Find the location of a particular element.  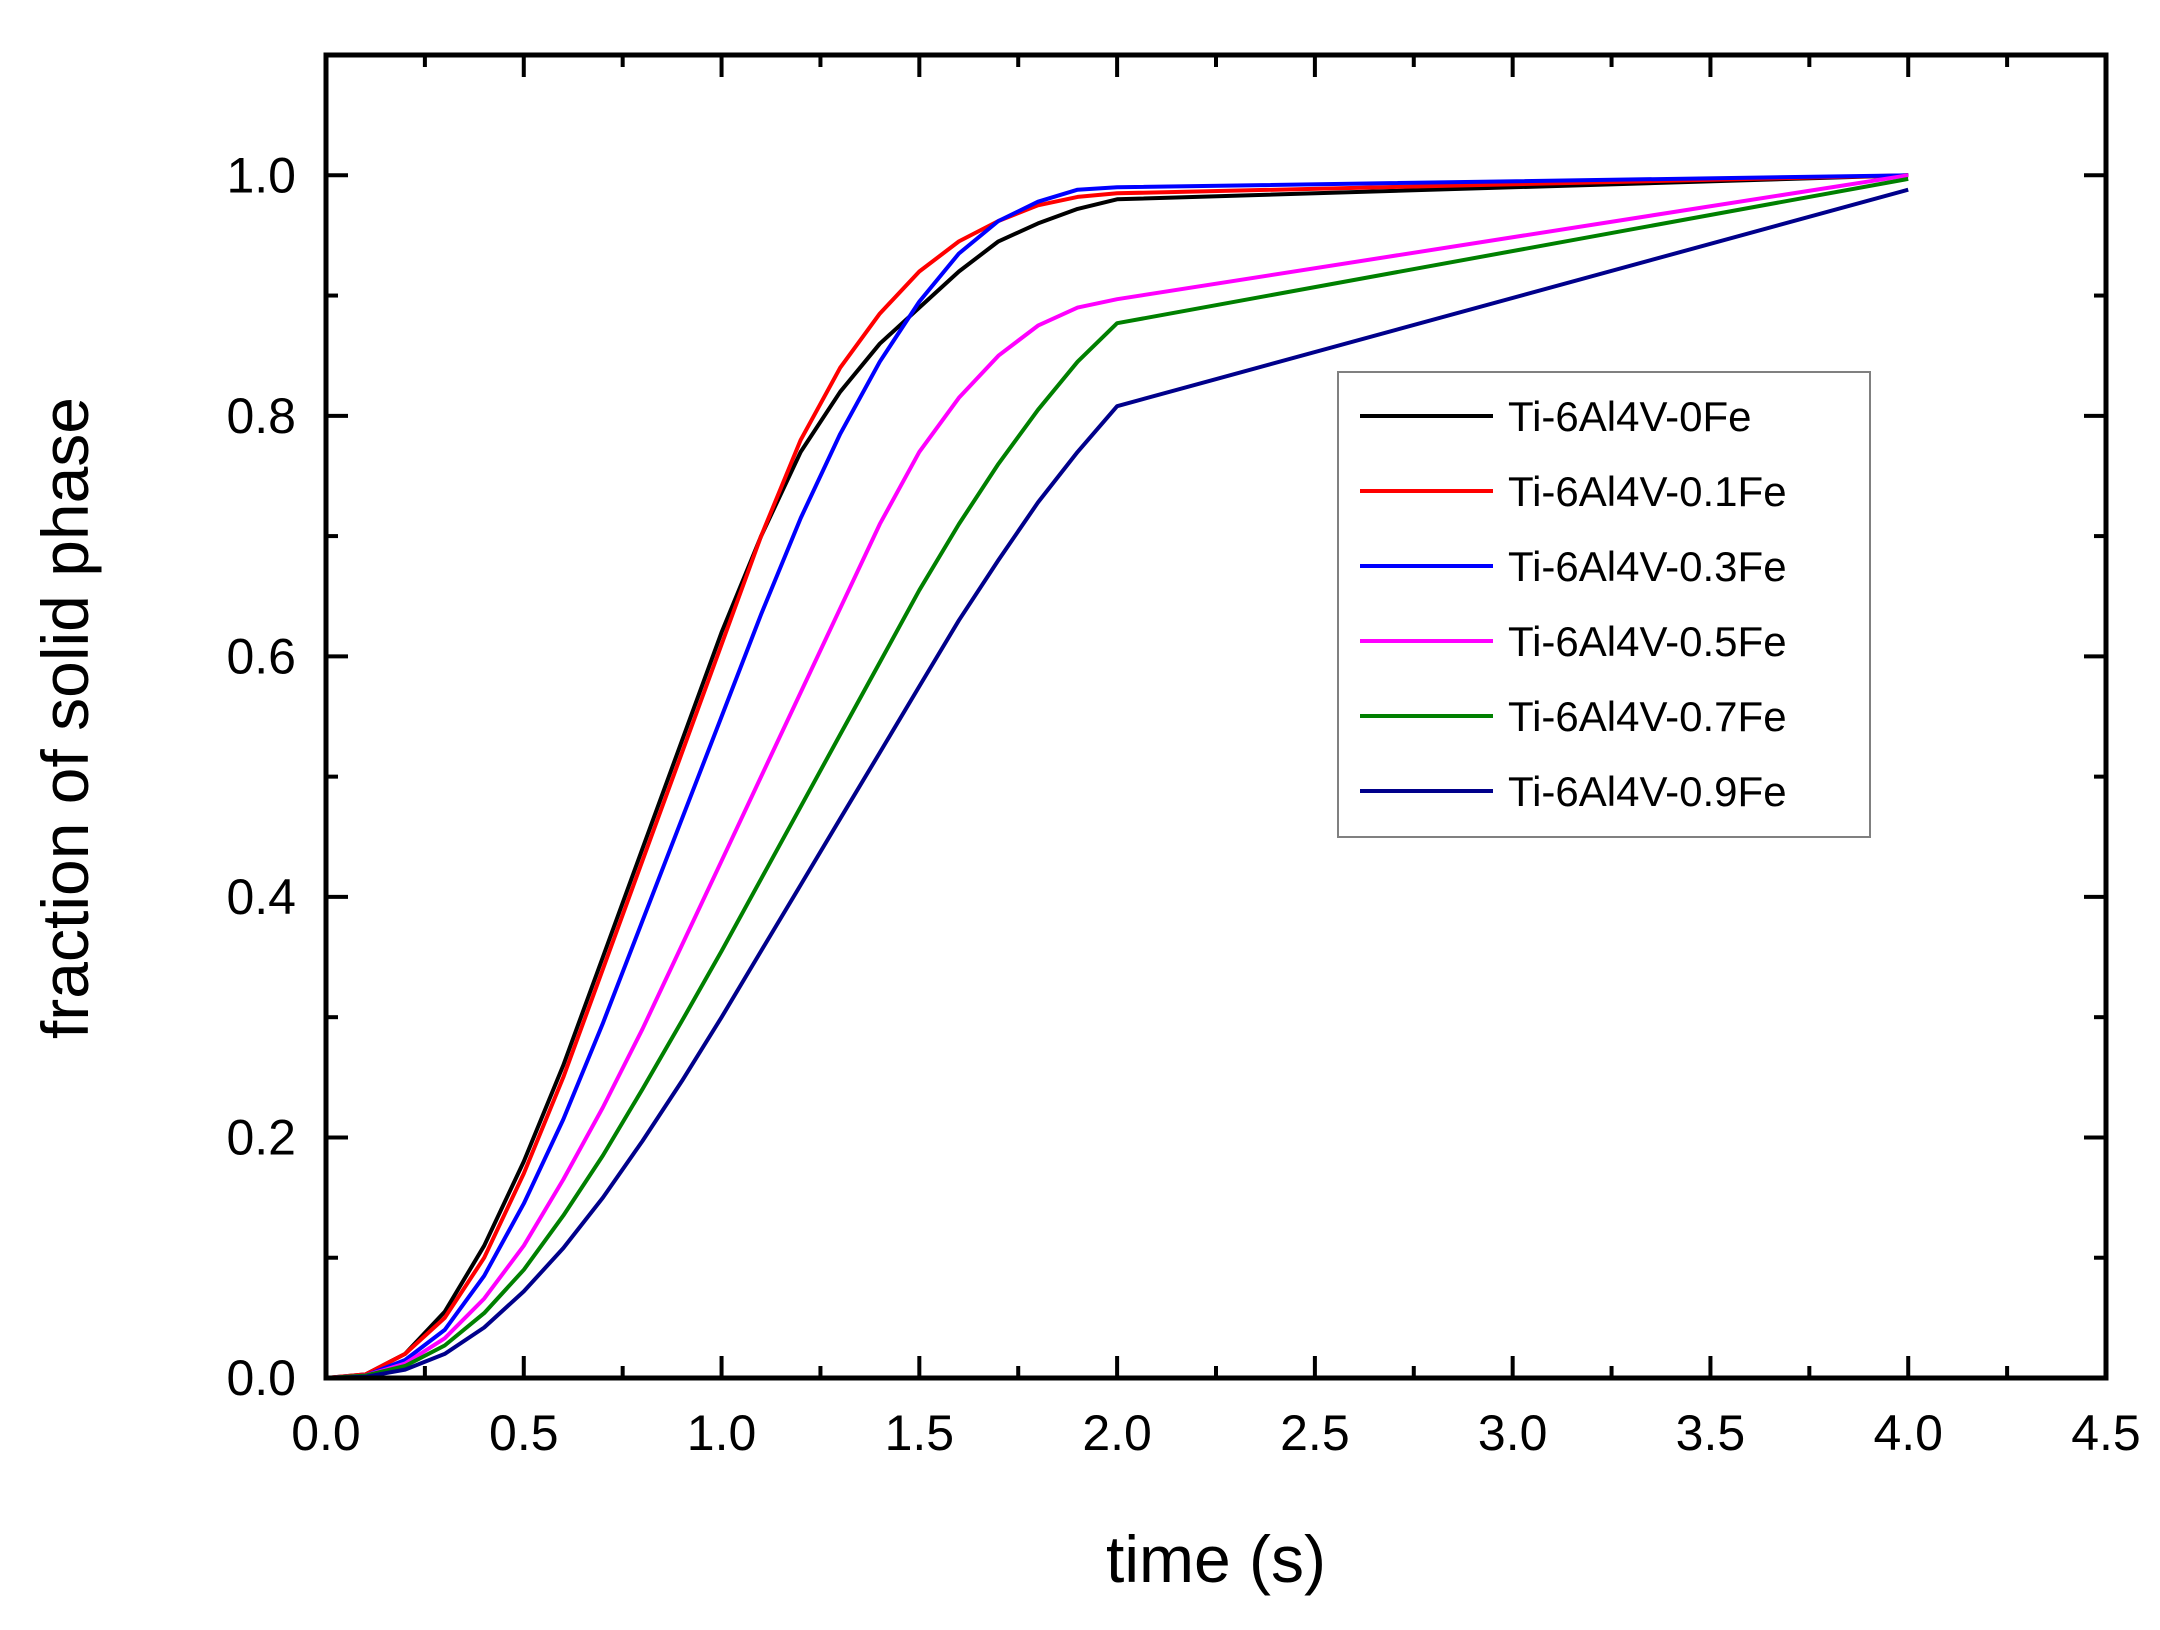

y-axis-title: fraction of solid phase is located at coordinates (65, 718).